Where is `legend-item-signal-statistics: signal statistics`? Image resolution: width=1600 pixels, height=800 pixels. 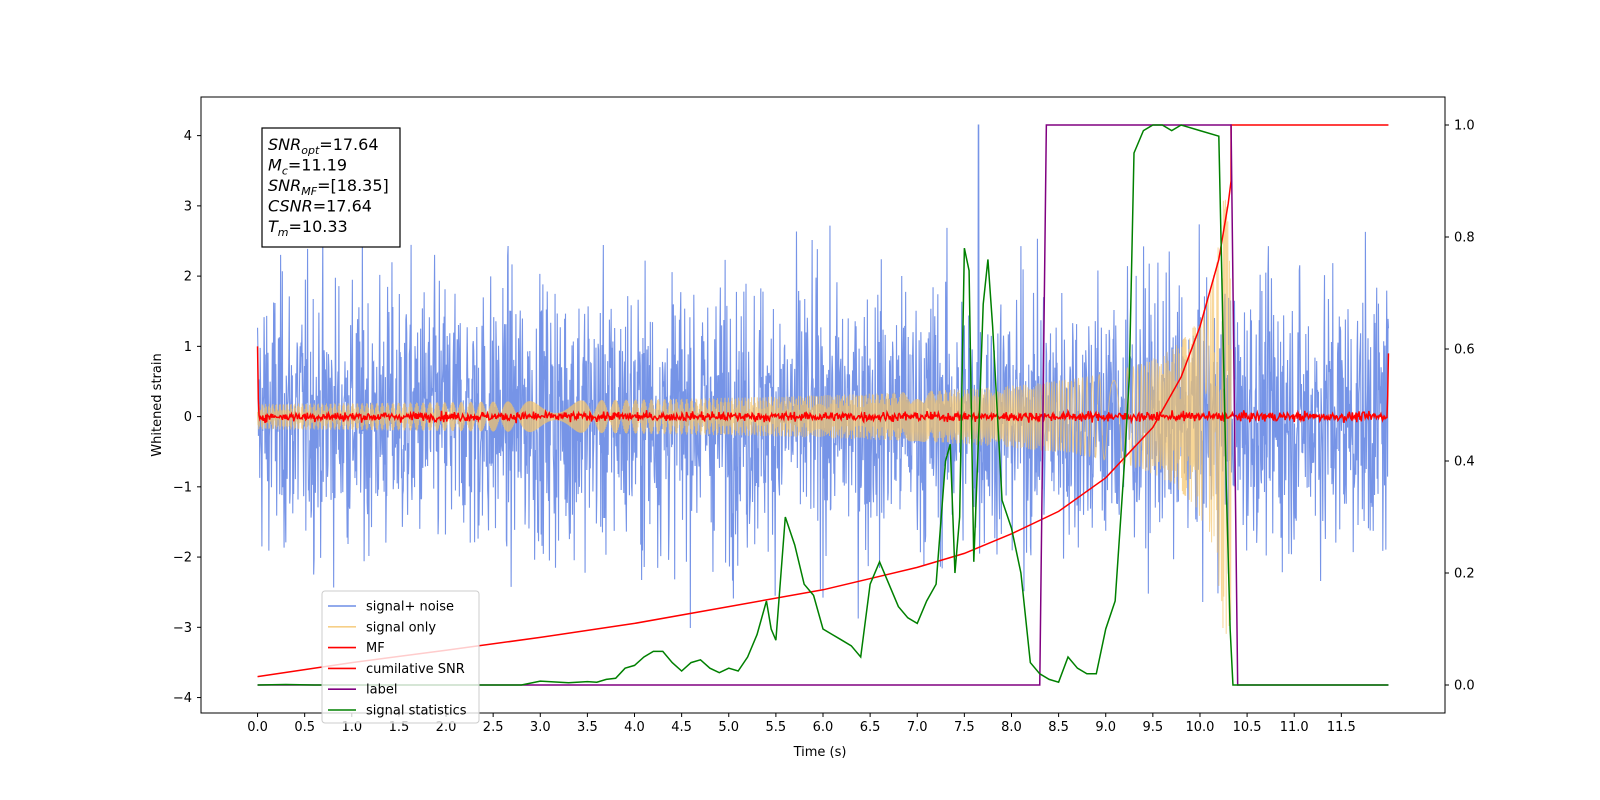
legend-item-signal-statistics: signal statistics is located at coordinates (397, 711).